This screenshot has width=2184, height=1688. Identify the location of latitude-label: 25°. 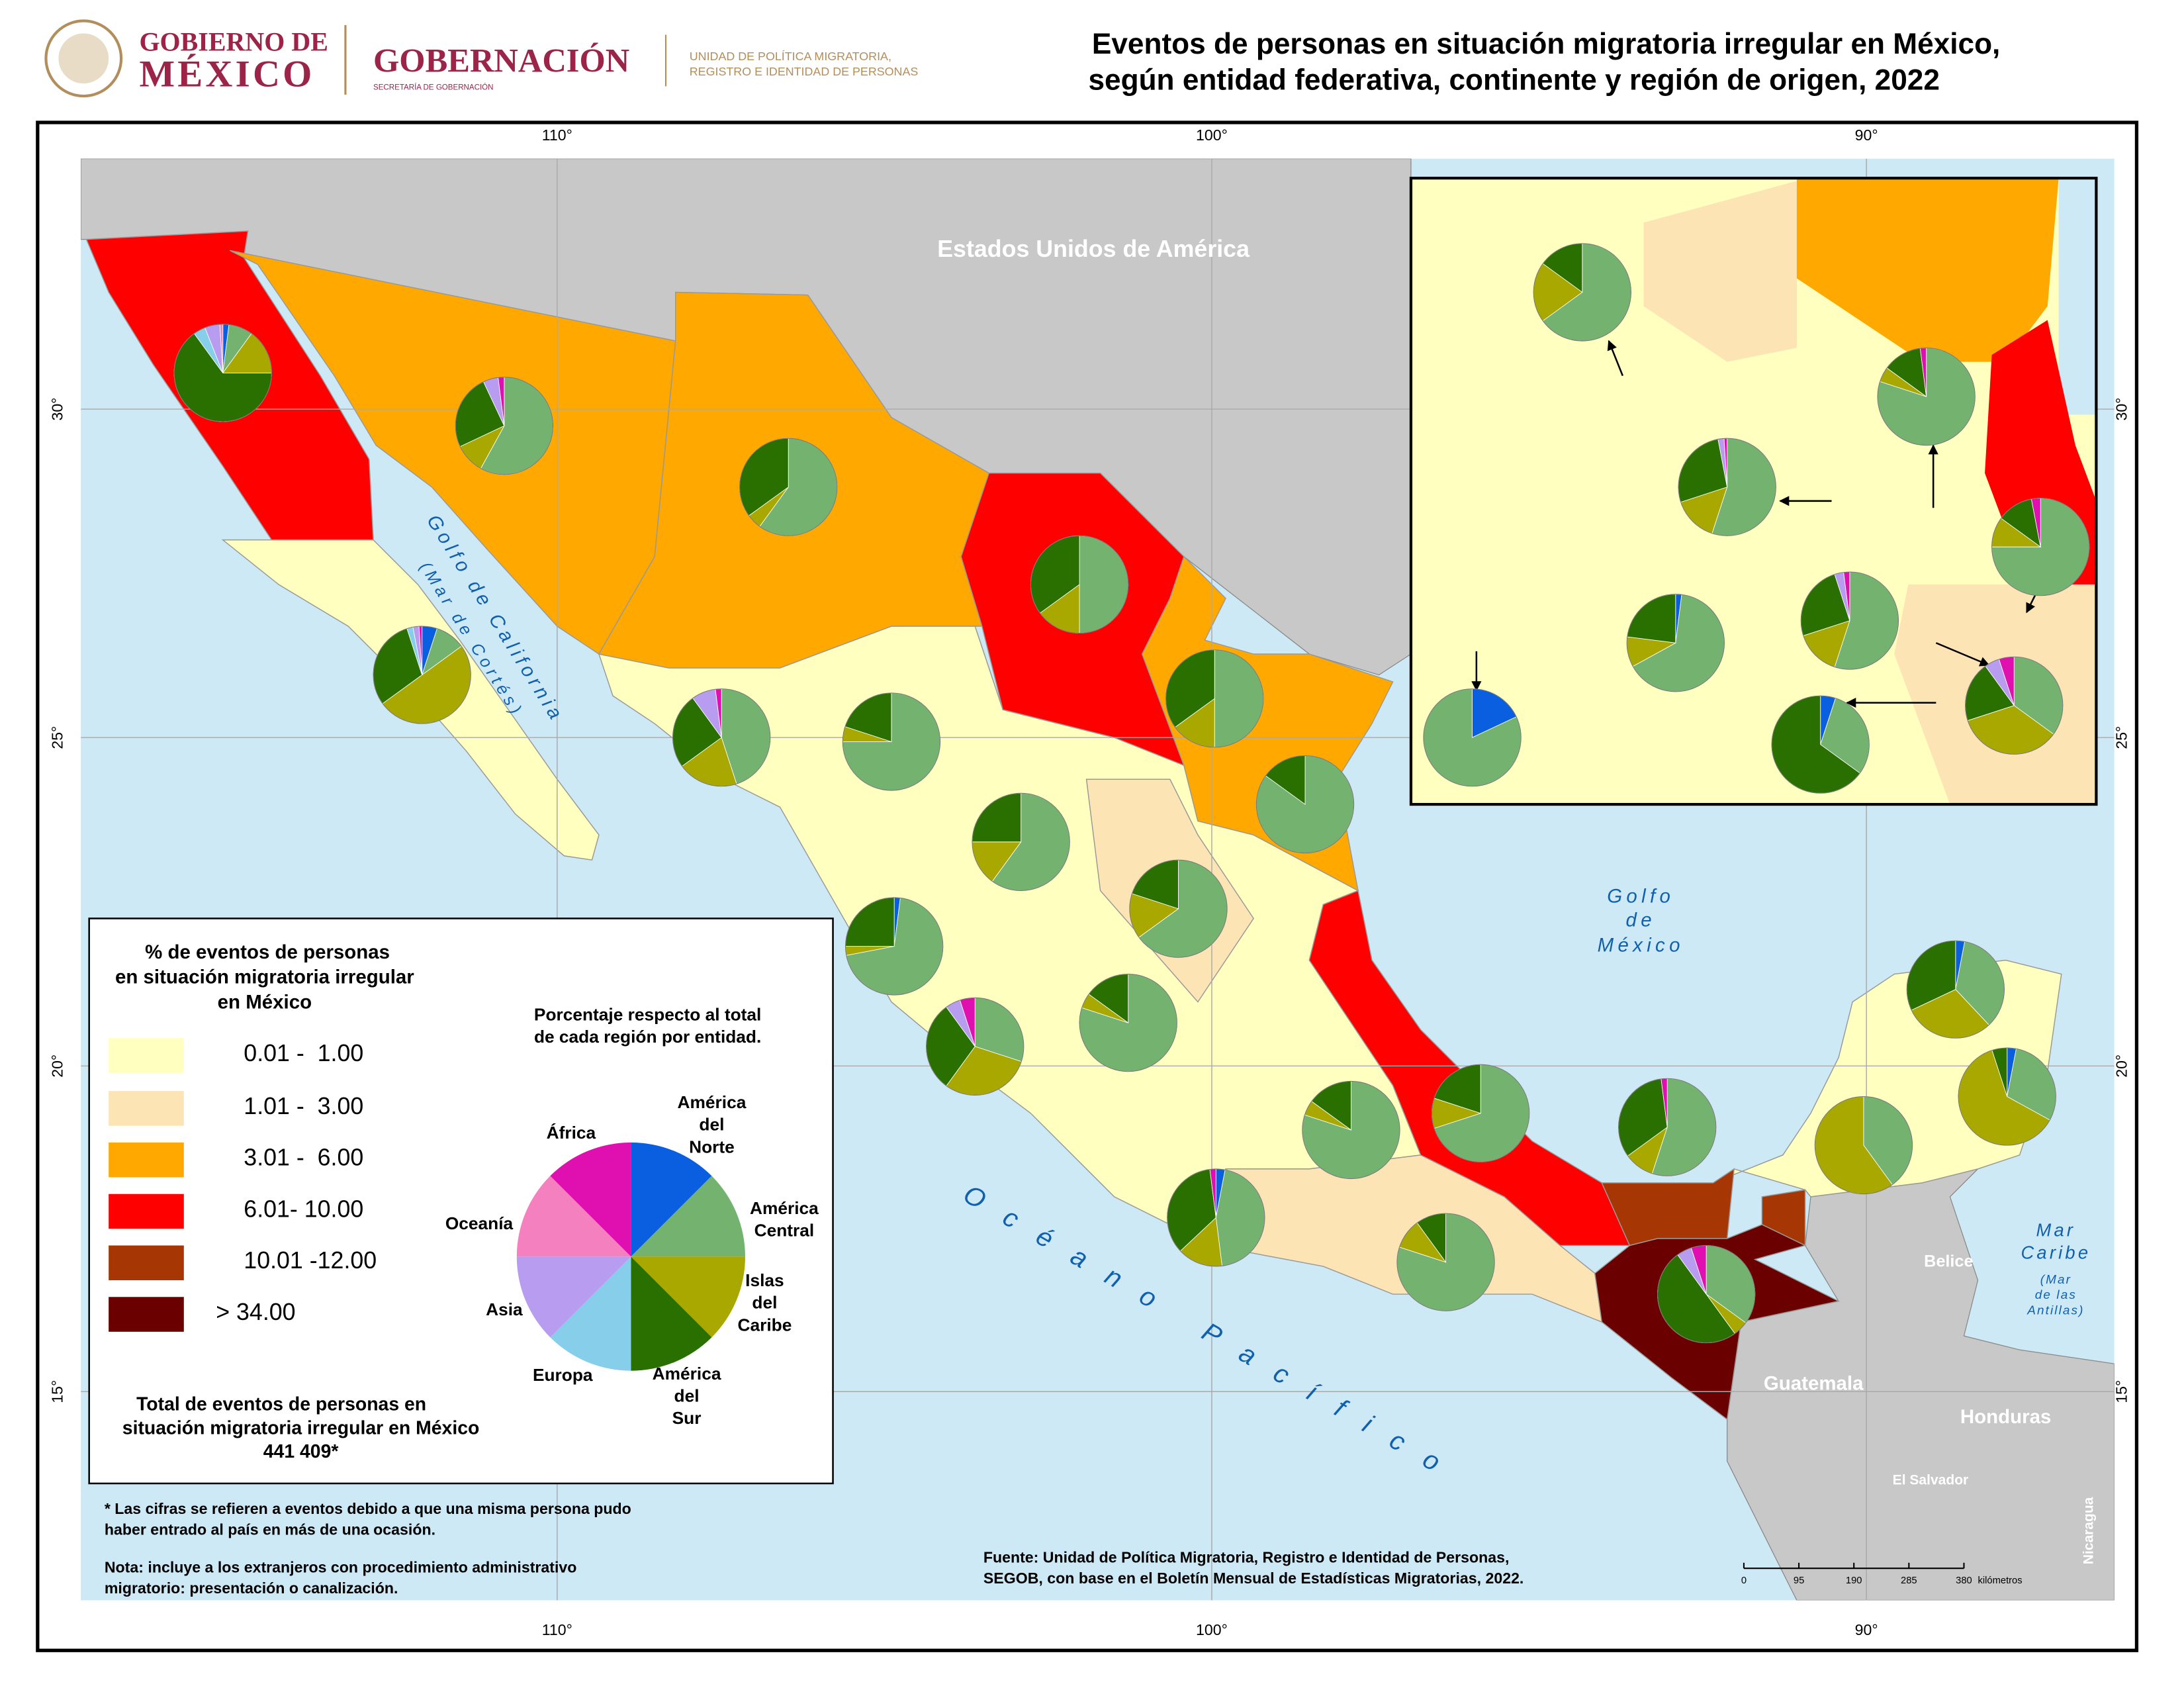
(2121, 737).